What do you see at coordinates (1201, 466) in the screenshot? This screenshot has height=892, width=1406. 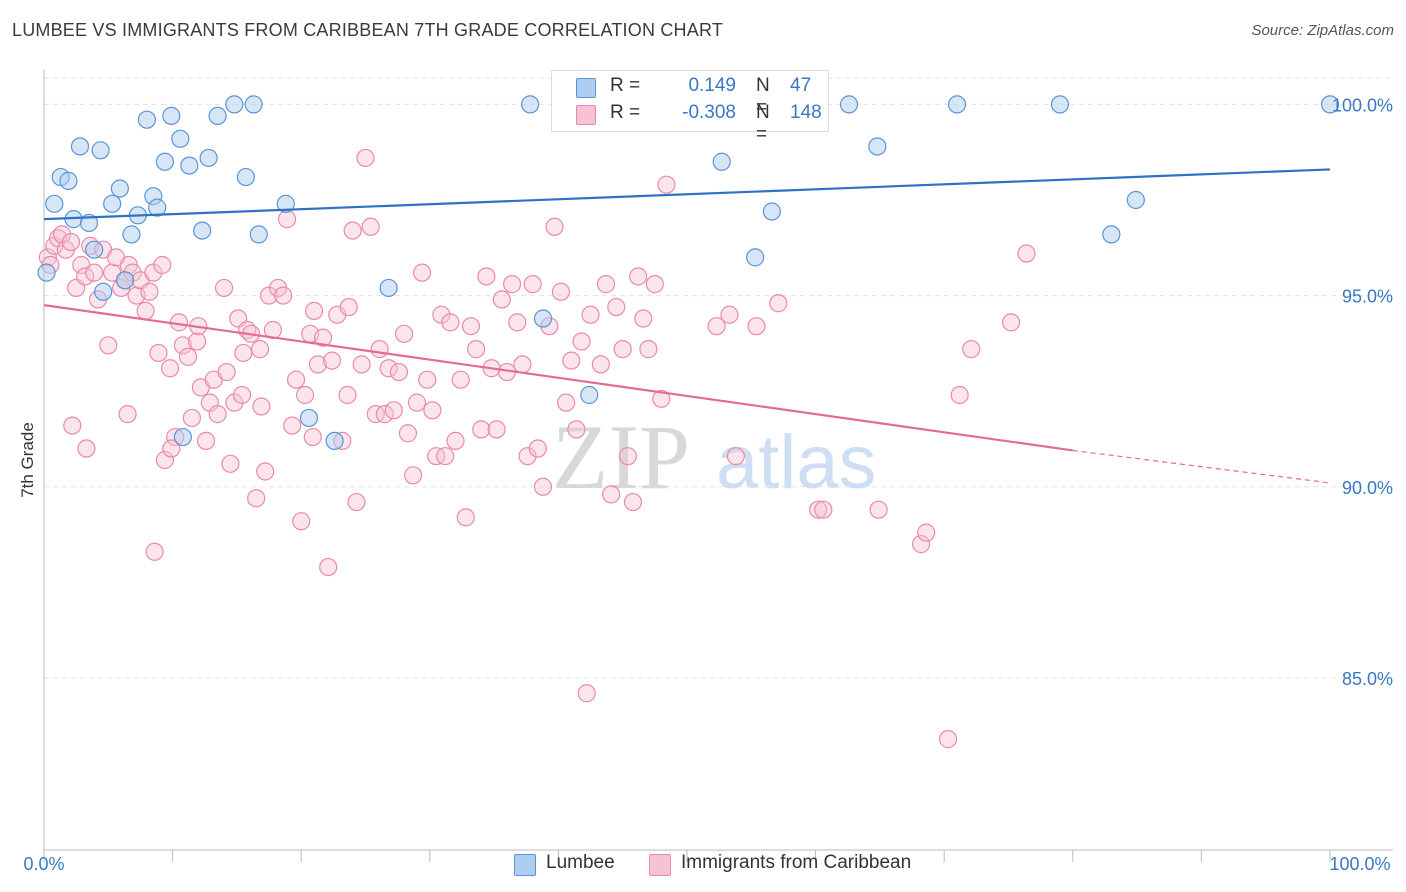 I see `caribbean-trend-extension` at bounding box center [1201, 466].